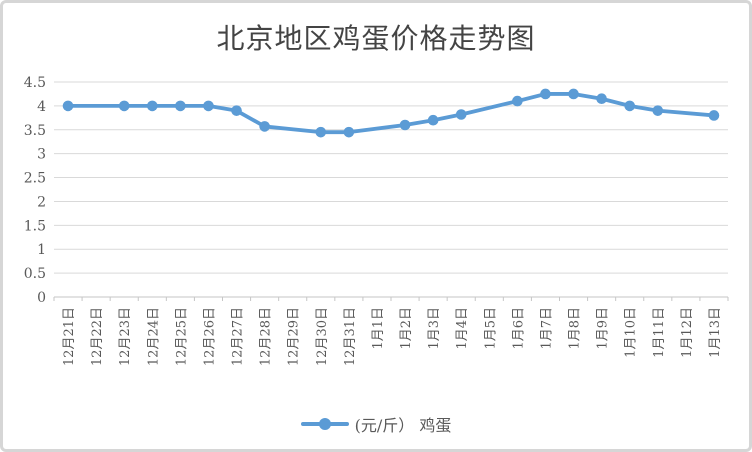 Image resolution: width=752 pixels, height=452 pixels. I want to click on legend-line-marker-swatch, so click(324, 424).